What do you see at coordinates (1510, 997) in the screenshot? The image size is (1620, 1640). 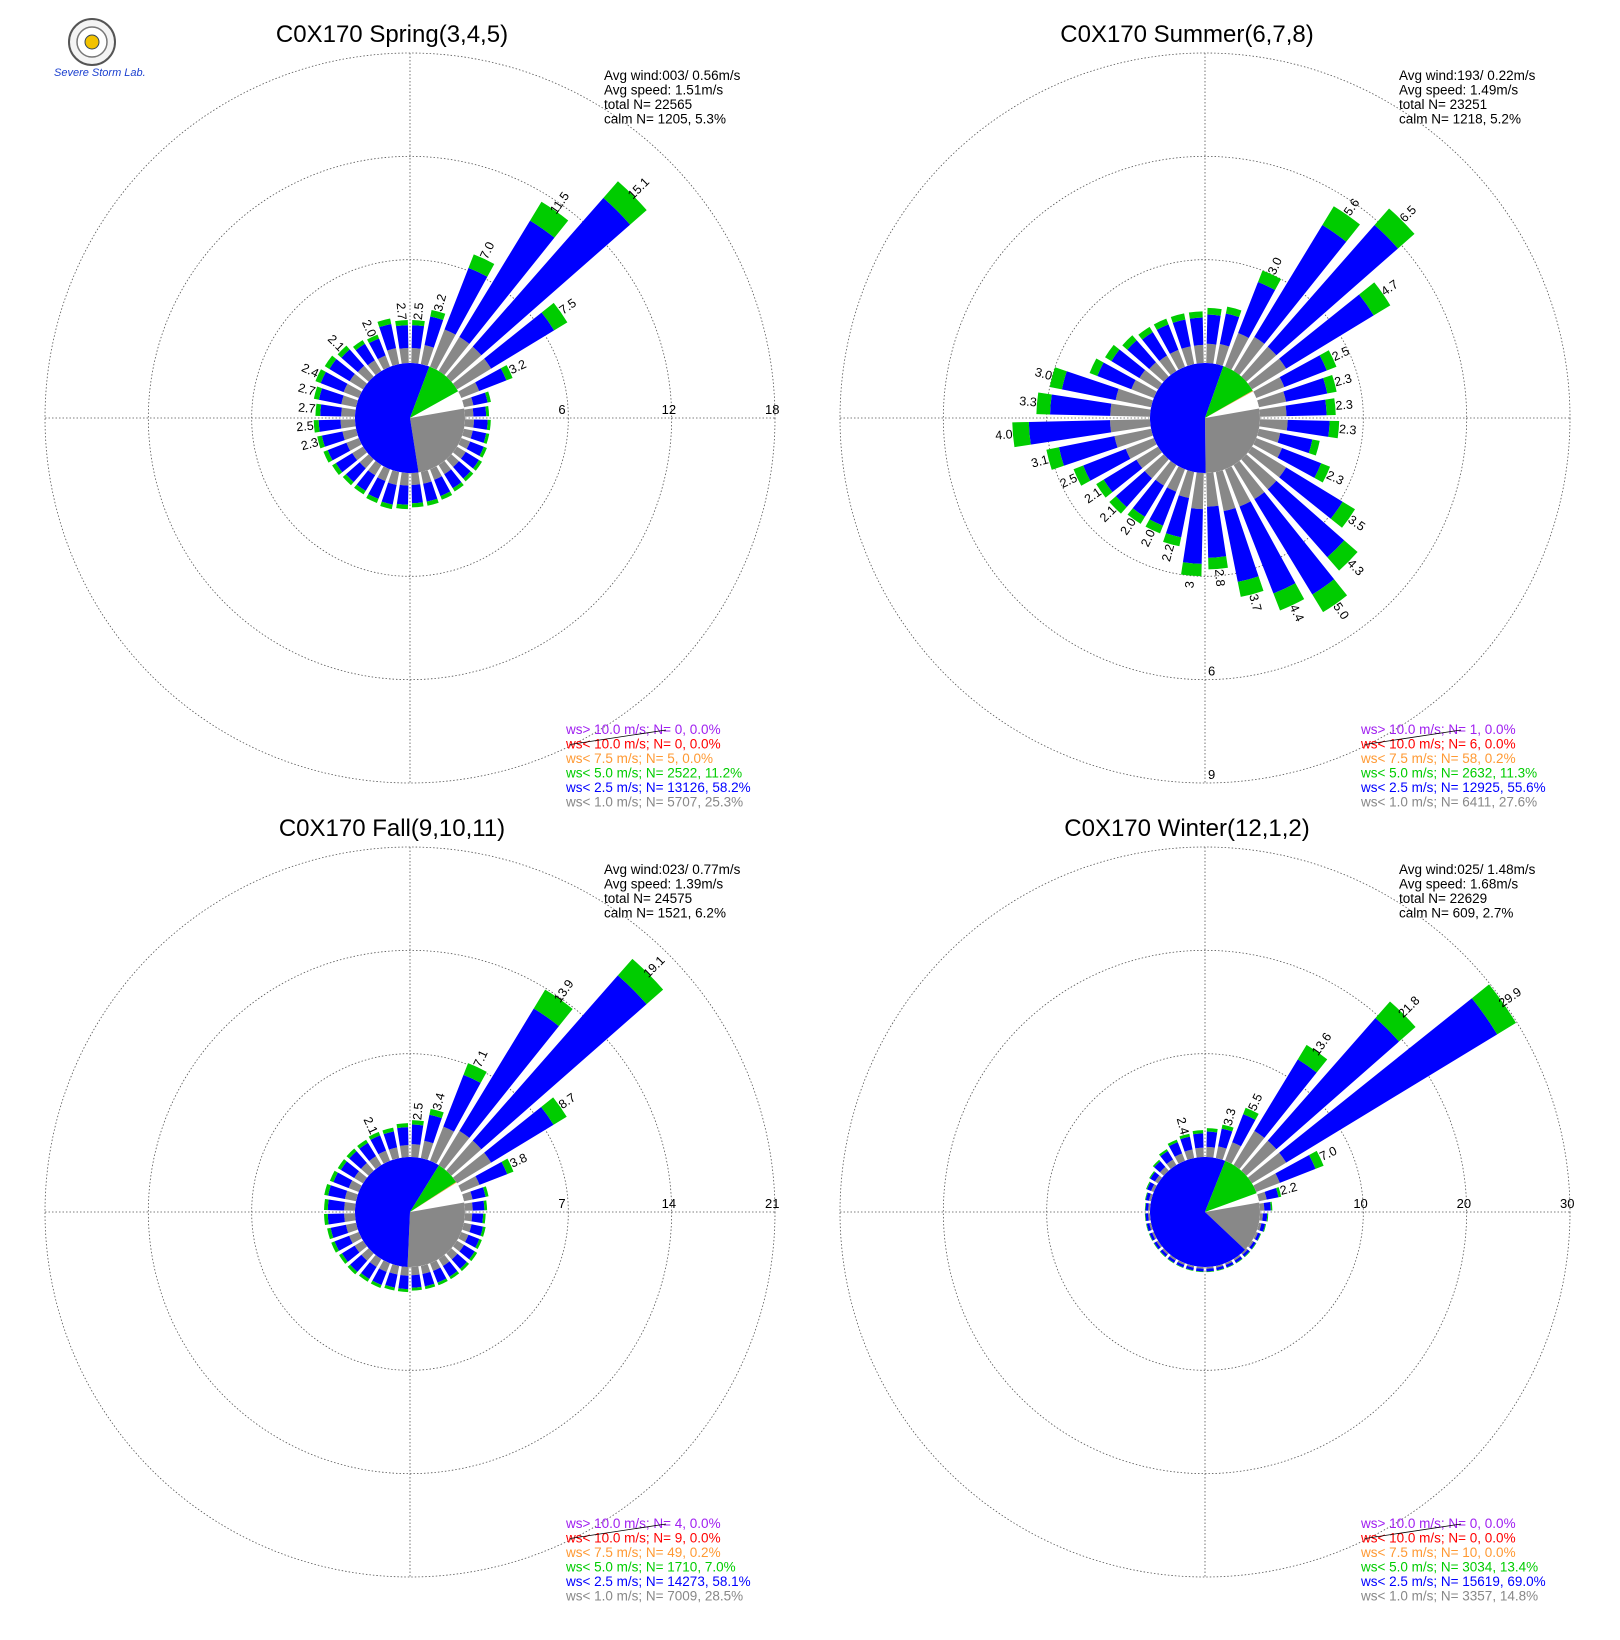 I see `sector-label: 29.9` at bounding box center [1510, 997].